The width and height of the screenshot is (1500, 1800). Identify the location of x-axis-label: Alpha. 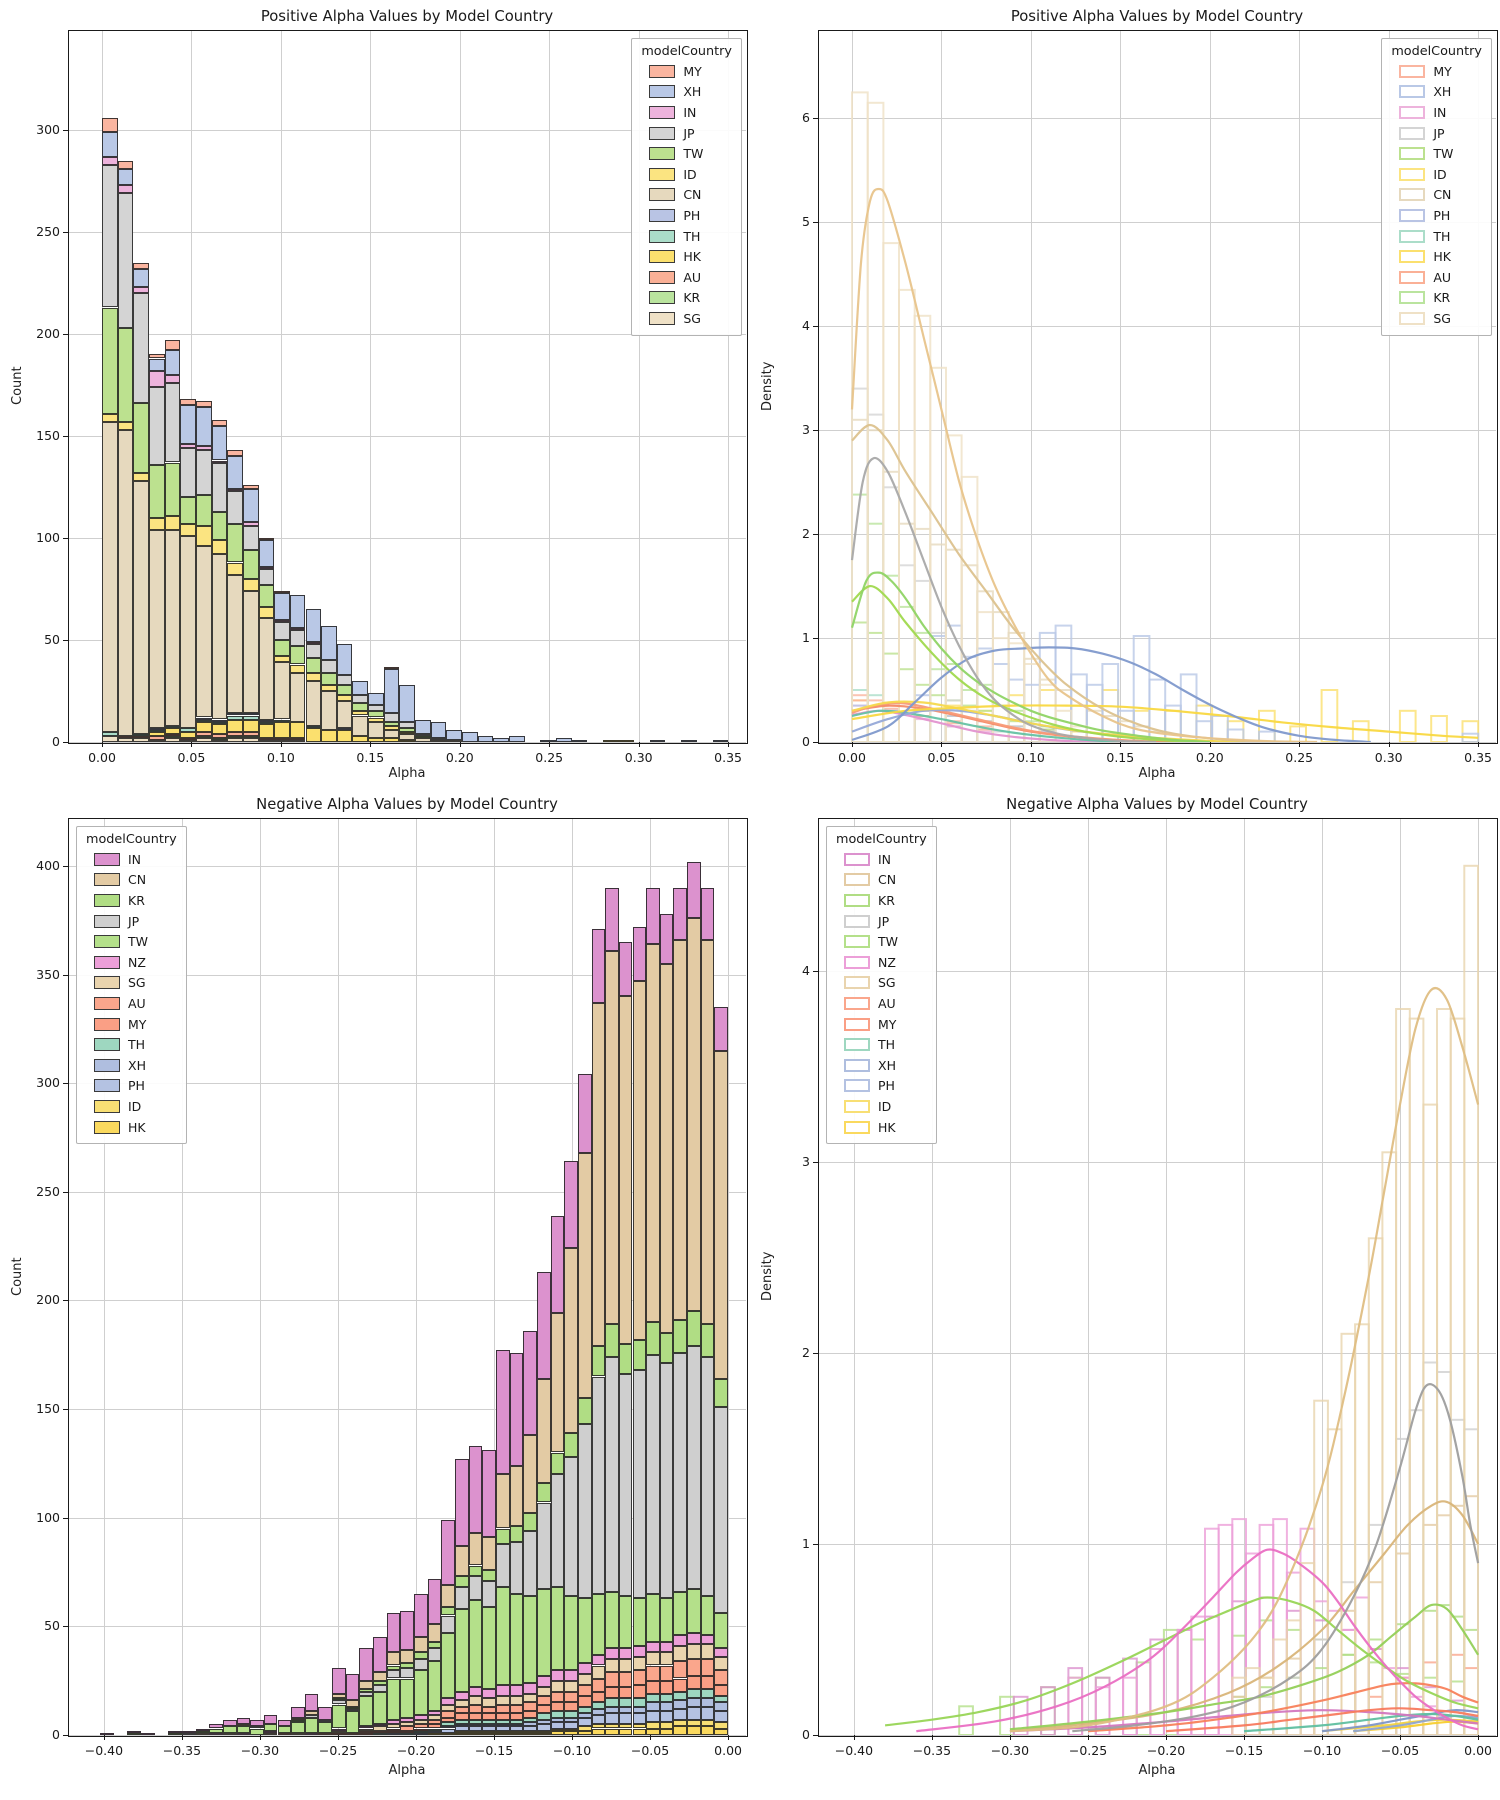
(407, 1770).